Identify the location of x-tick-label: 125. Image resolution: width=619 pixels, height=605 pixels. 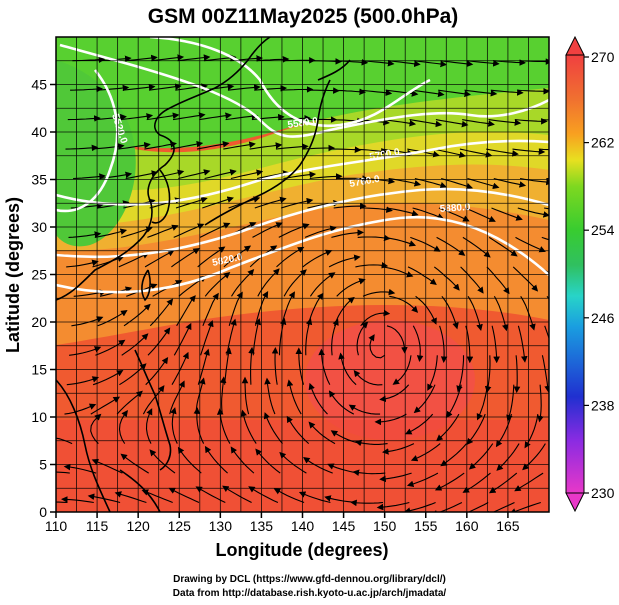
(180, 526).